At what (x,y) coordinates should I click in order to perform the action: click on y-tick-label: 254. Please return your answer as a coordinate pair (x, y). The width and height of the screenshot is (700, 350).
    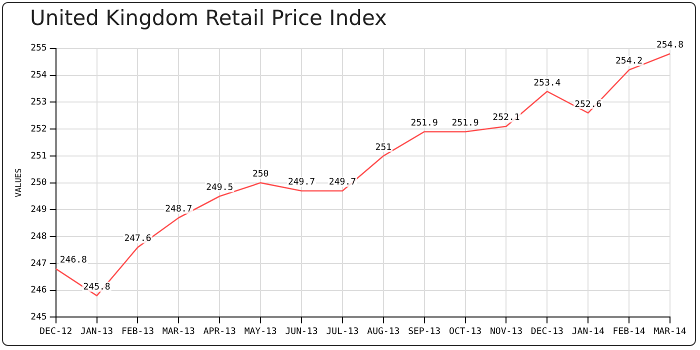
    Looking at the image, I should click on (38, 75).